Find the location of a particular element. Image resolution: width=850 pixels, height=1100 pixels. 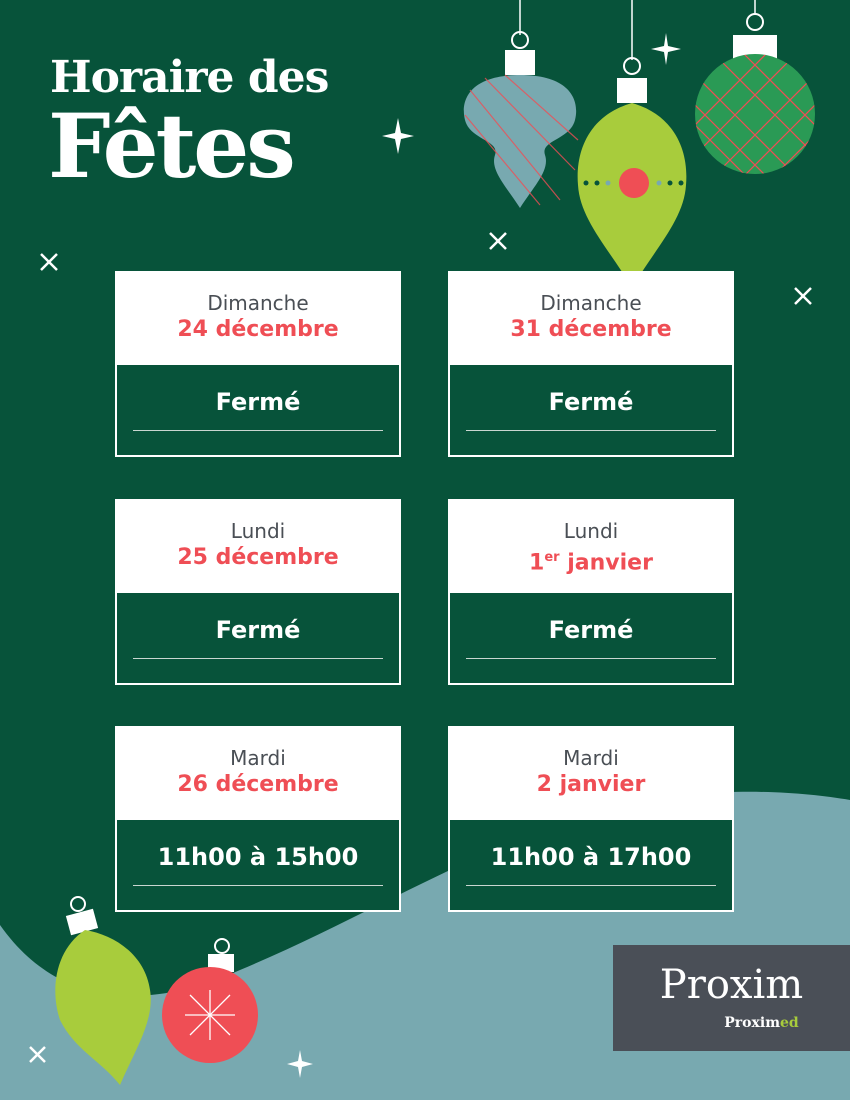

lime-ornament is located at coordinates (632, 144).